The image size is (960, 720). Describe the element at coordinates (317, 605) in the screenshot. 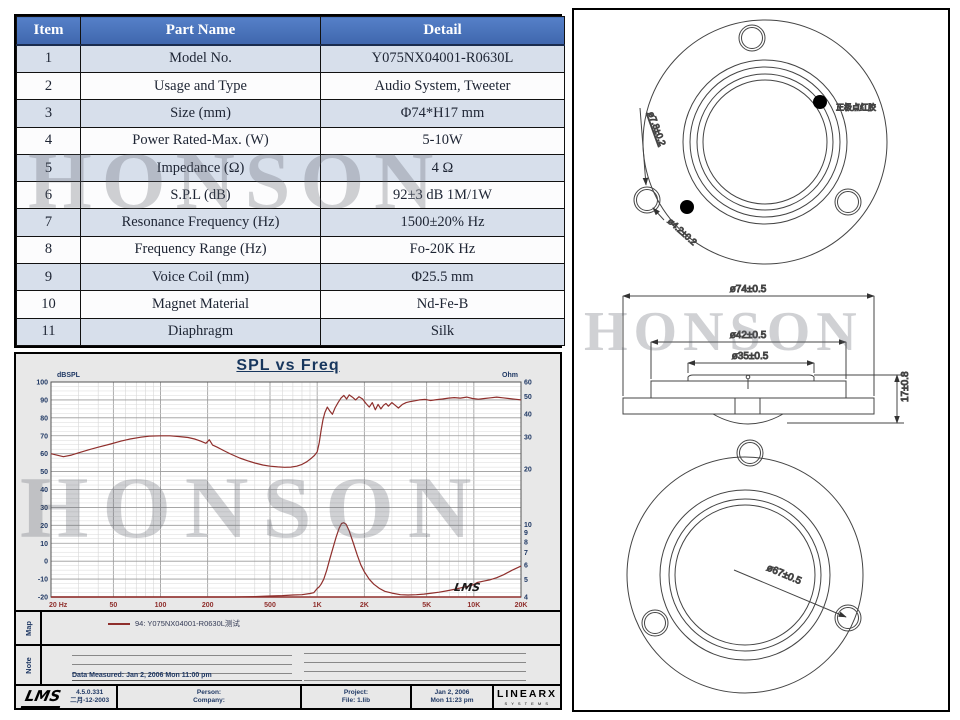

I see `x-tick-label: 1K` at that location.